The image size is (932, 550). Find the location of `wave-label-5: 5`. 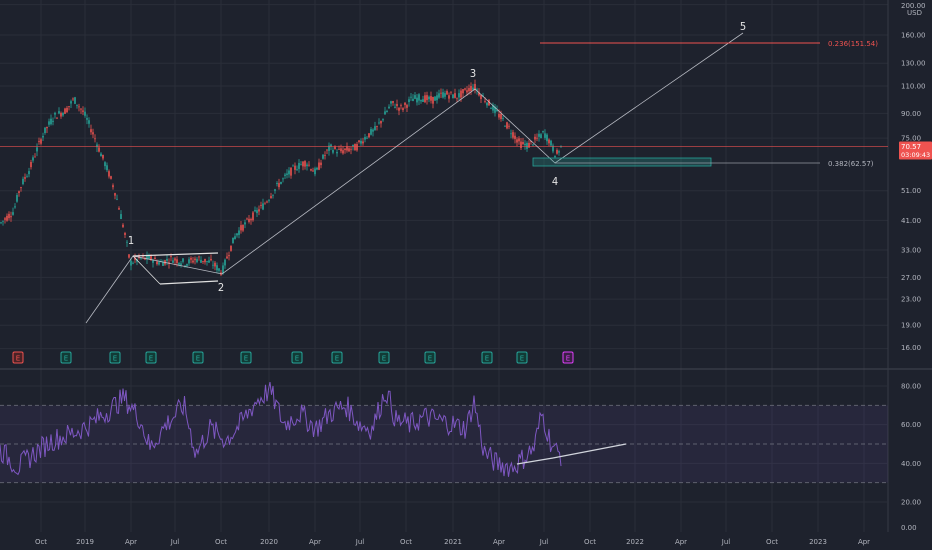

wave-label-5: 5 is located at coordinates (743, 26).